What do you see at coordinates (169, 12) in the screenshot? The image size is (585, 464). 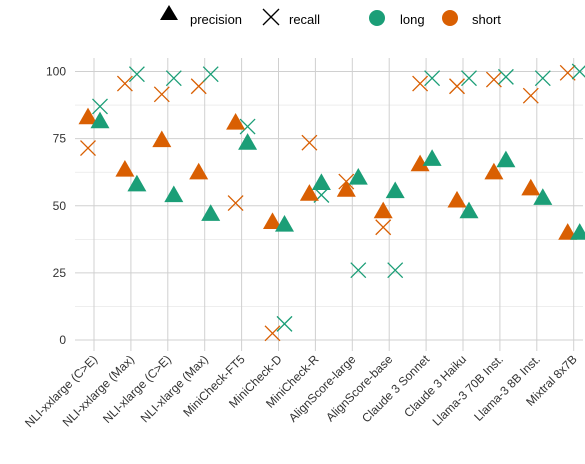 I see `legend-precision-triangle-icon` at bounding box center [169, 12].